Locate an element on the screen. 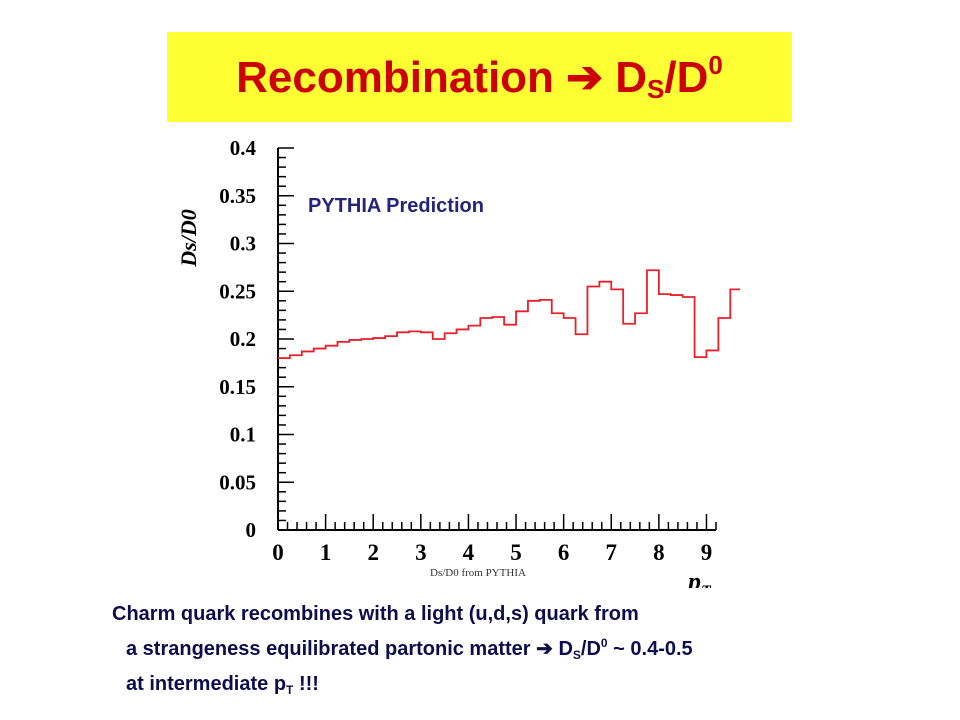  x-tick-label: 4 is located at coordinates (469, 552).